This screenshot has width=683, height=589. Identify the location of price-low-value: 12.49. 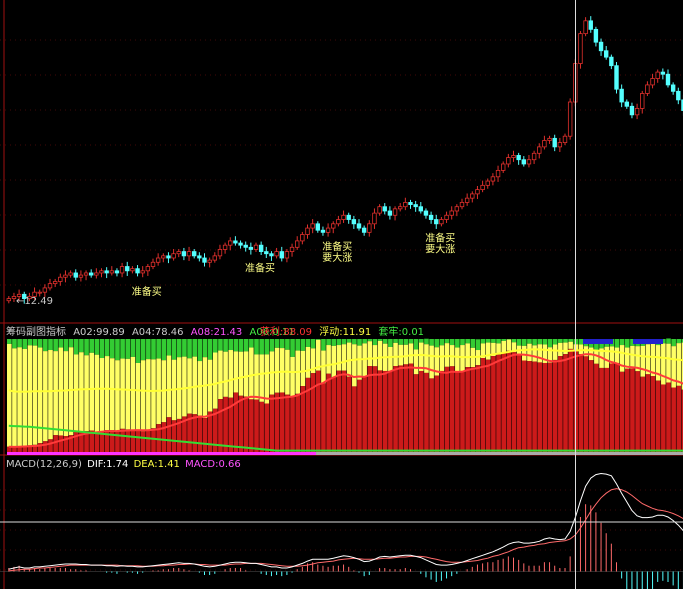
(39, 301).